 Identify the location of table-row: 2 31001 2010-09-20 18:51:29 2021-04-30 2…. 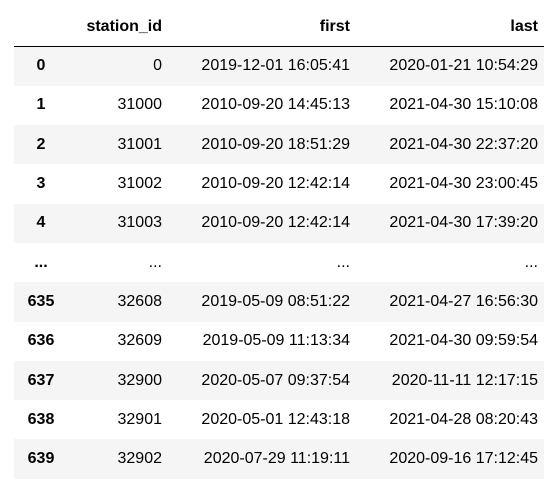
(279, 145).